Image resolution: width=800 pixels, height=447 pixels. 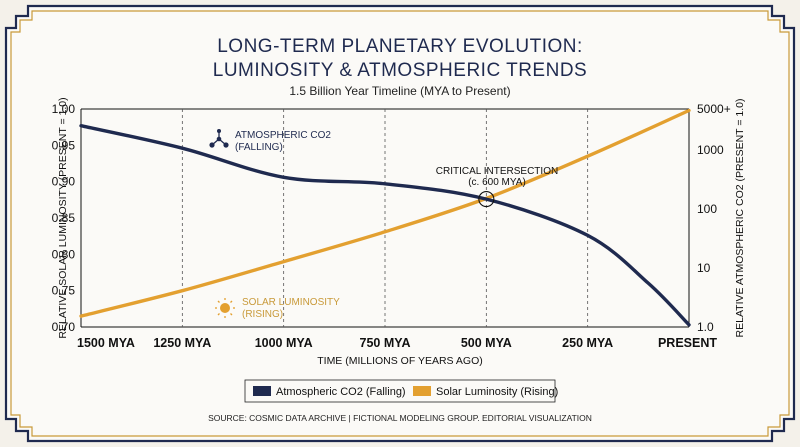 What do you see at coordinates (486, 343) in the screenshot?
I see `x-tick-label: 500 MYA` at bounding box center [486, 343].